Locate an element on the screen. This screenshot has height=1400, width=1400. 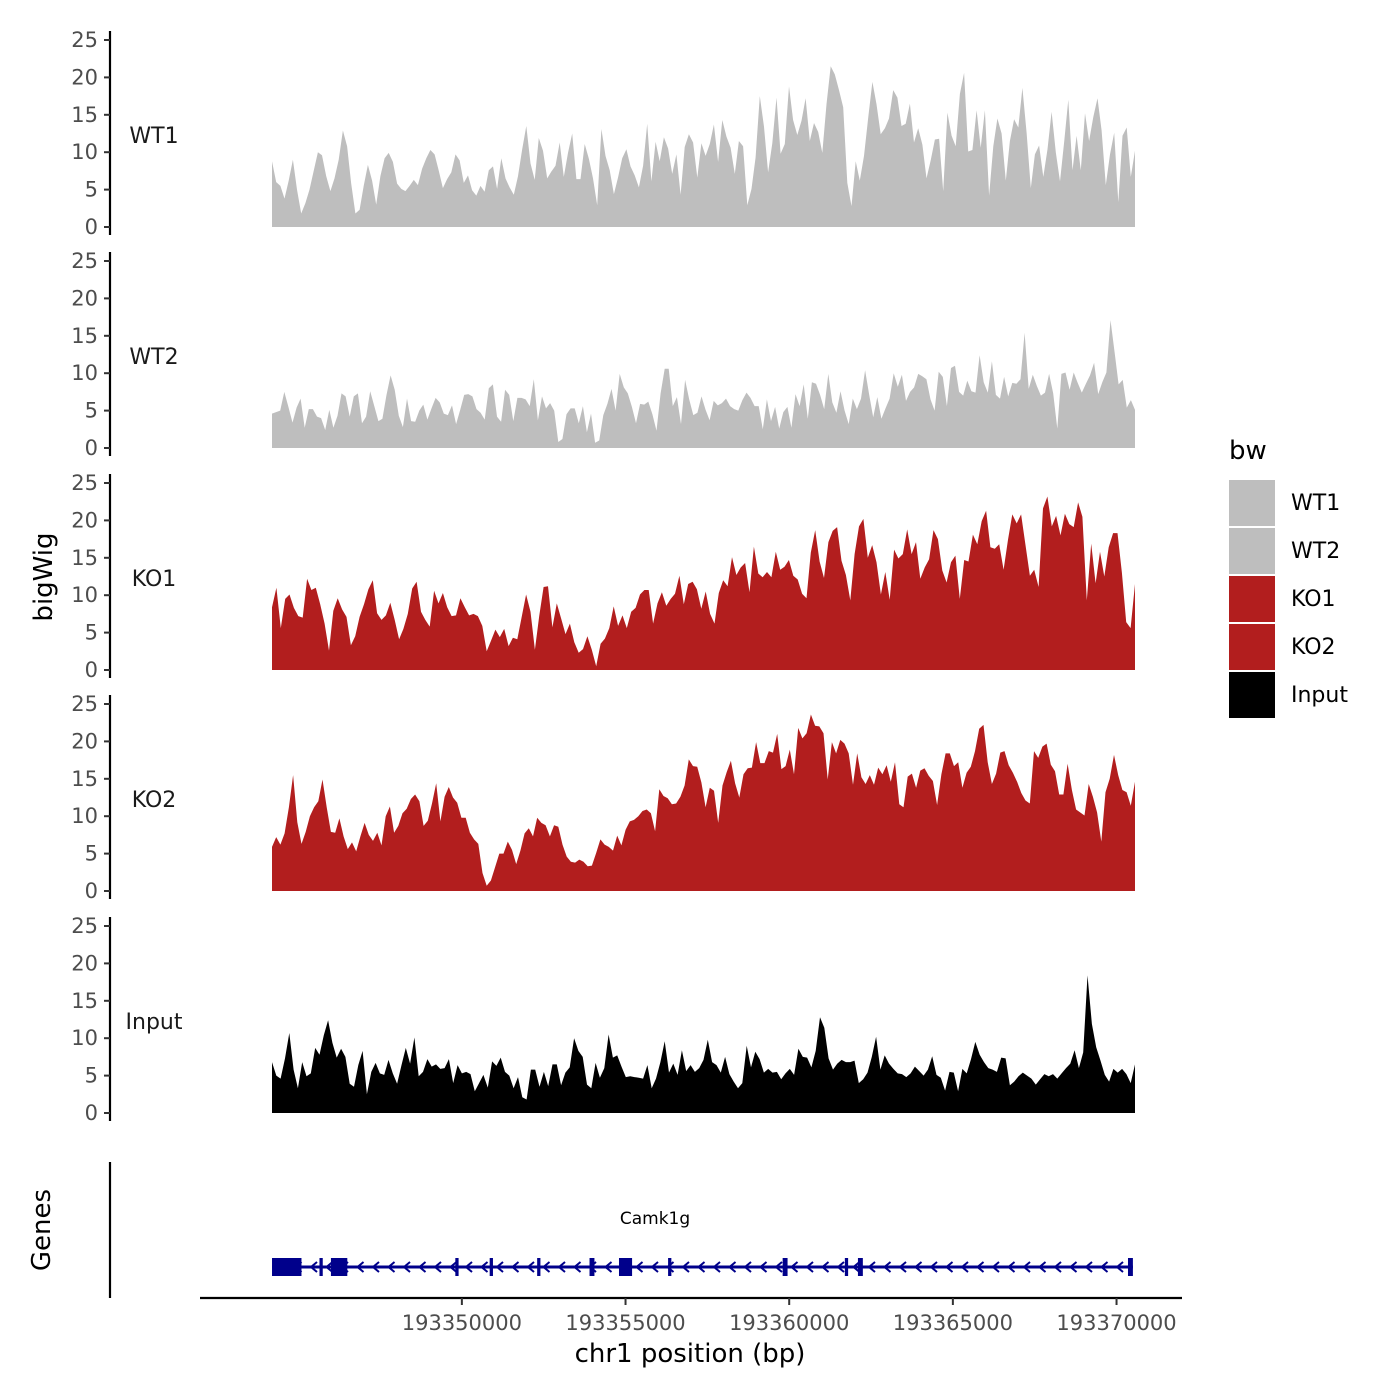
track-ko2: 0 5 10 15 20 25 KO2 is located at coordinates (603, 797).